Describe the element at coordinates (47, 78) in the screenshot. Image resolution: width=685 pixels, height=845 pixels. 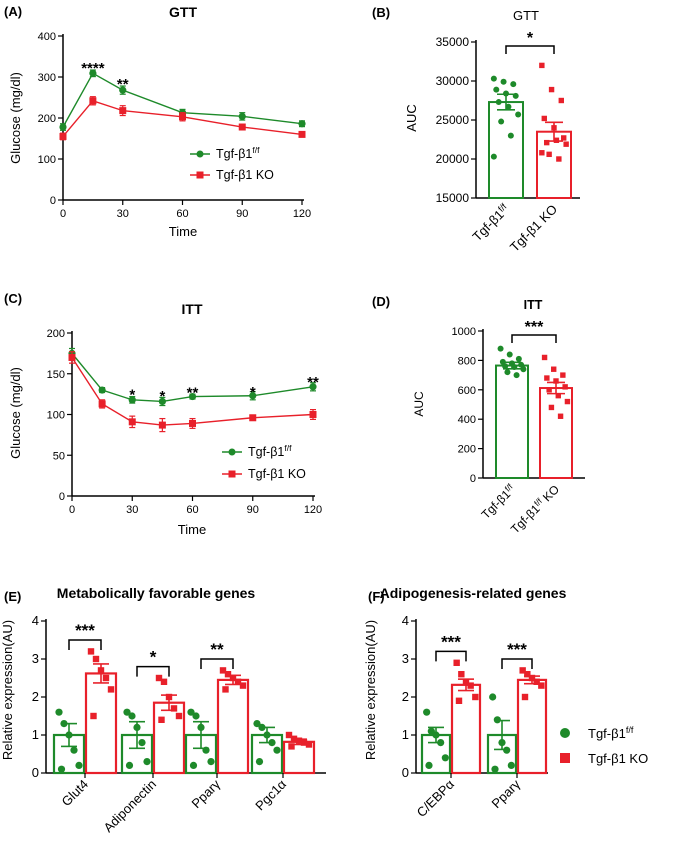
I see `y-tick-label: 300` at that location.